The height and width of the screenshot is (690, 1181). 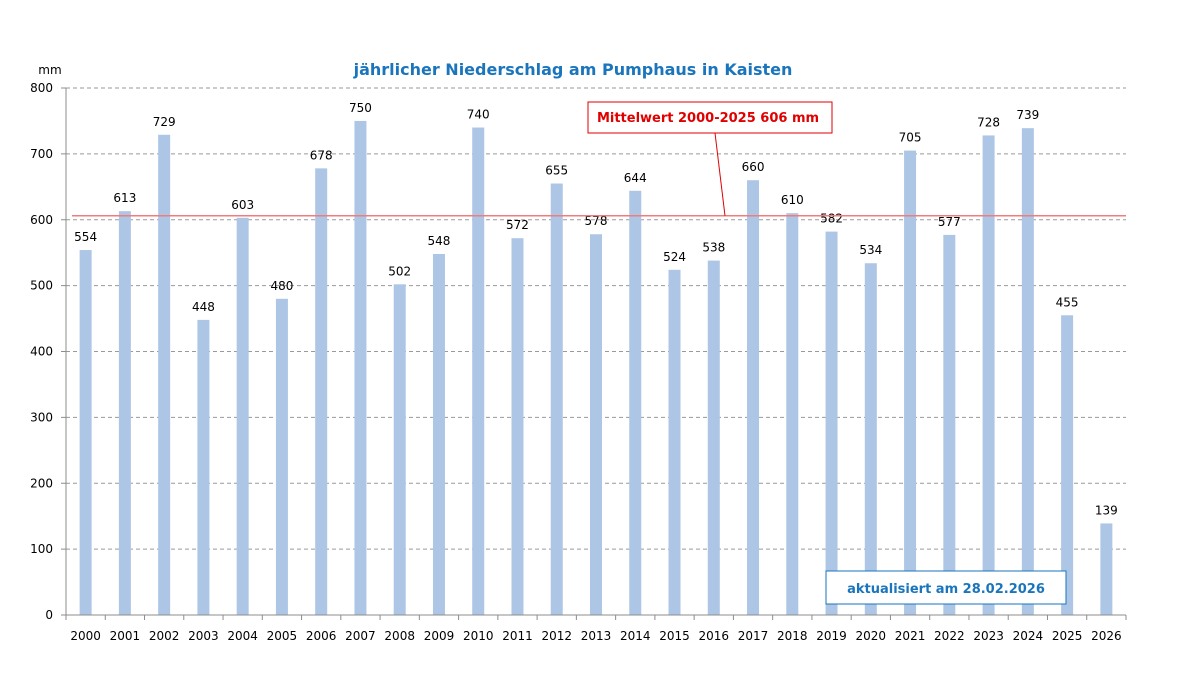 What do you see at coordinates (753, 167) in the screenshot?
I see `data-label-2017: 660` at bounding box center [753, 167].